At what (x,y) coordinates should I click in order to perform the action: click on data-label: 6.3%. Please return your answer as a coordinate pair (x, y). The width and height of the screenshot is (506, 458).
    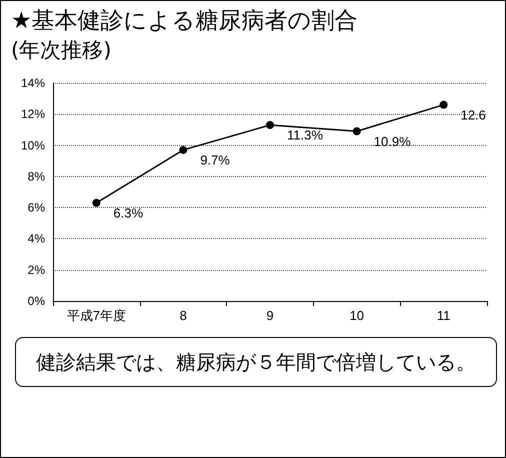
    Looking at the image, I should click on (128, 212).